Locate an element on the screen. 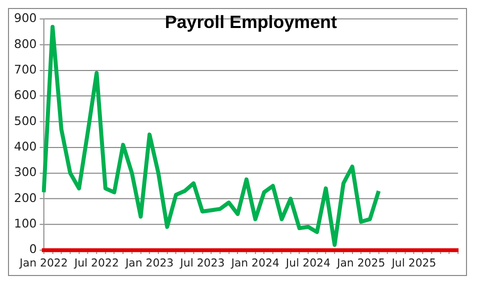  y-tick-label: 800 is located at coordinates (25, 43).